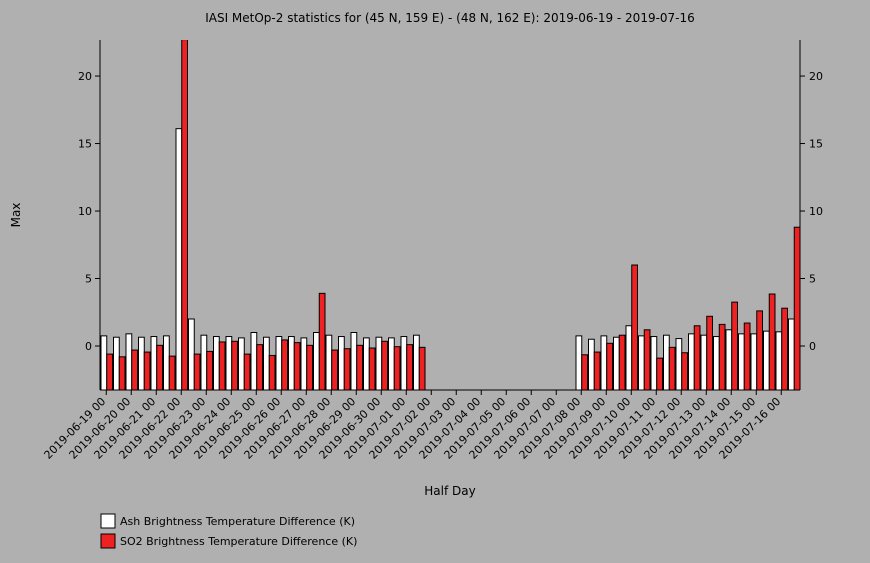  What do you see at coordinates (812, 346) in the screenshot?
I see `y2-tick-label: 0` at bounding box center [812, 346].